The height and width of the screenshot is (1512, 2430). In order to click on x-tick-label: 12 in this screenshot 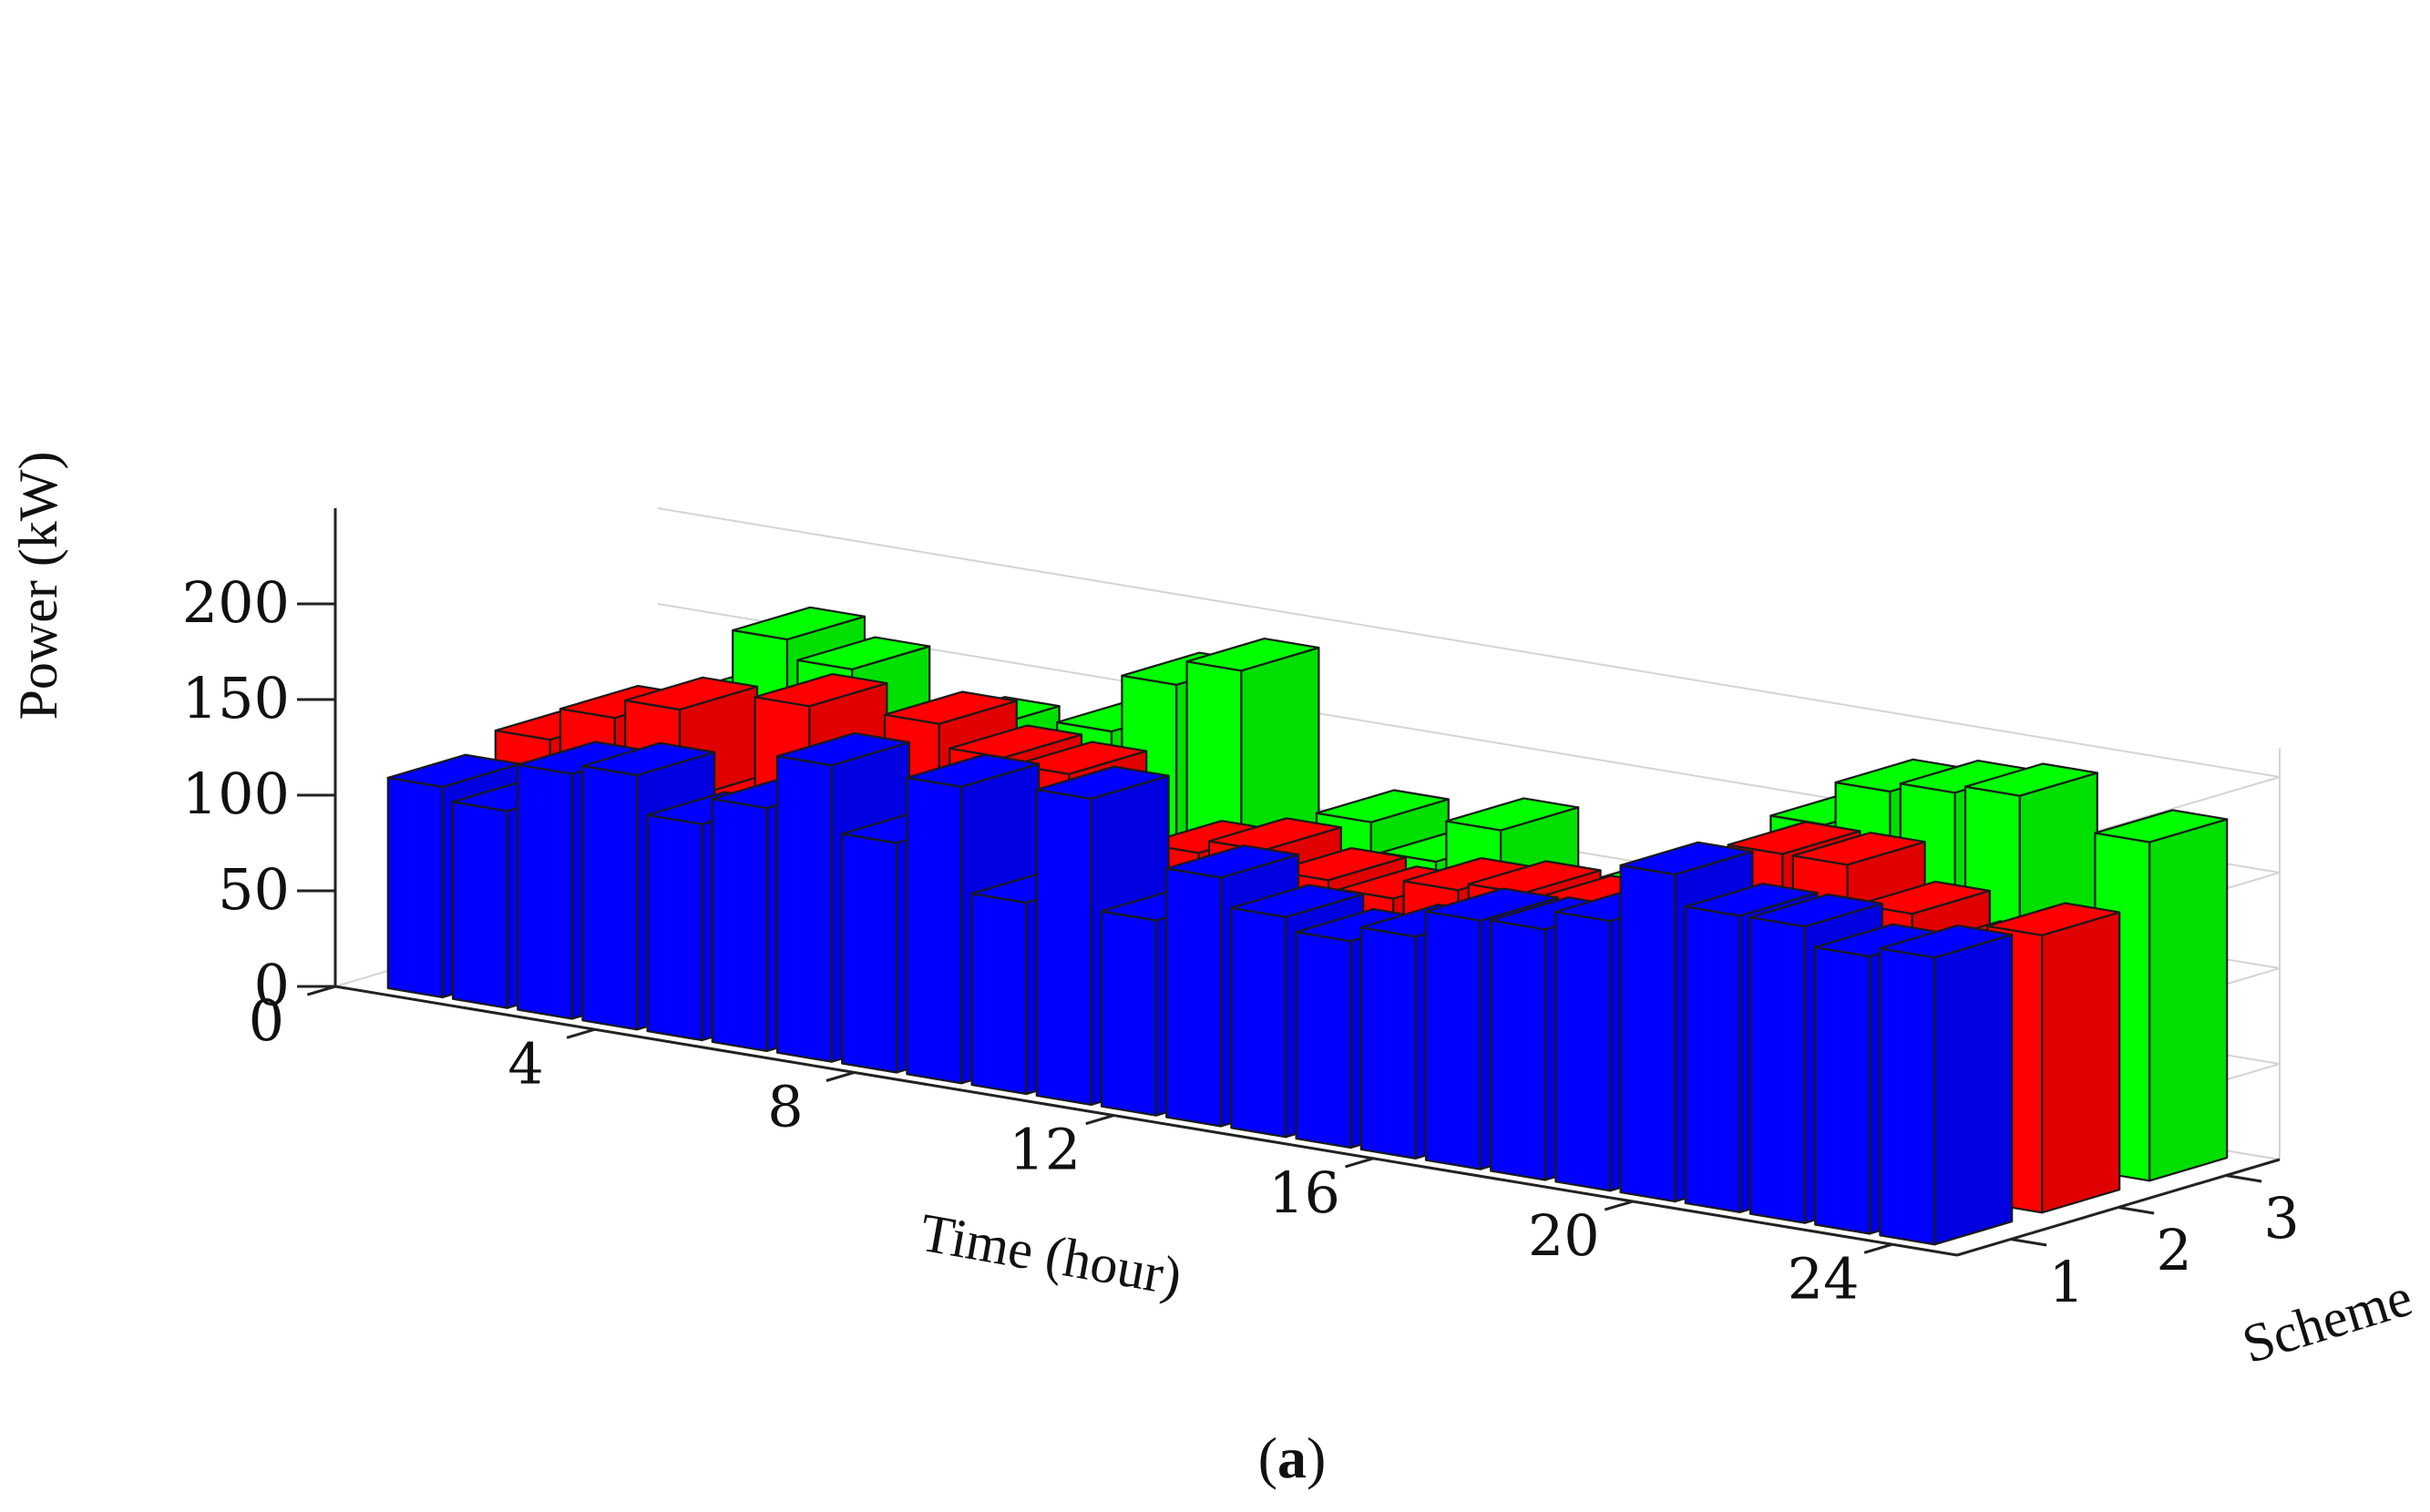, I will do `click(1045, 1150)`.